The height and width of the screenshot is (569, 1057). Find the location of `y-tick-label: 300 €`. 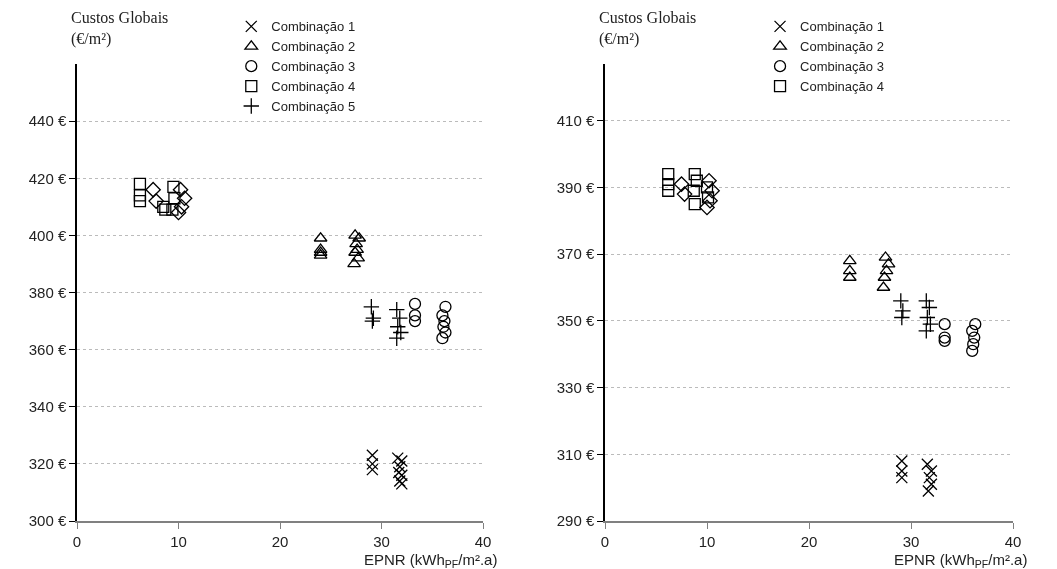

y-tick-label: 300 € is located at coordinates (47, 521).